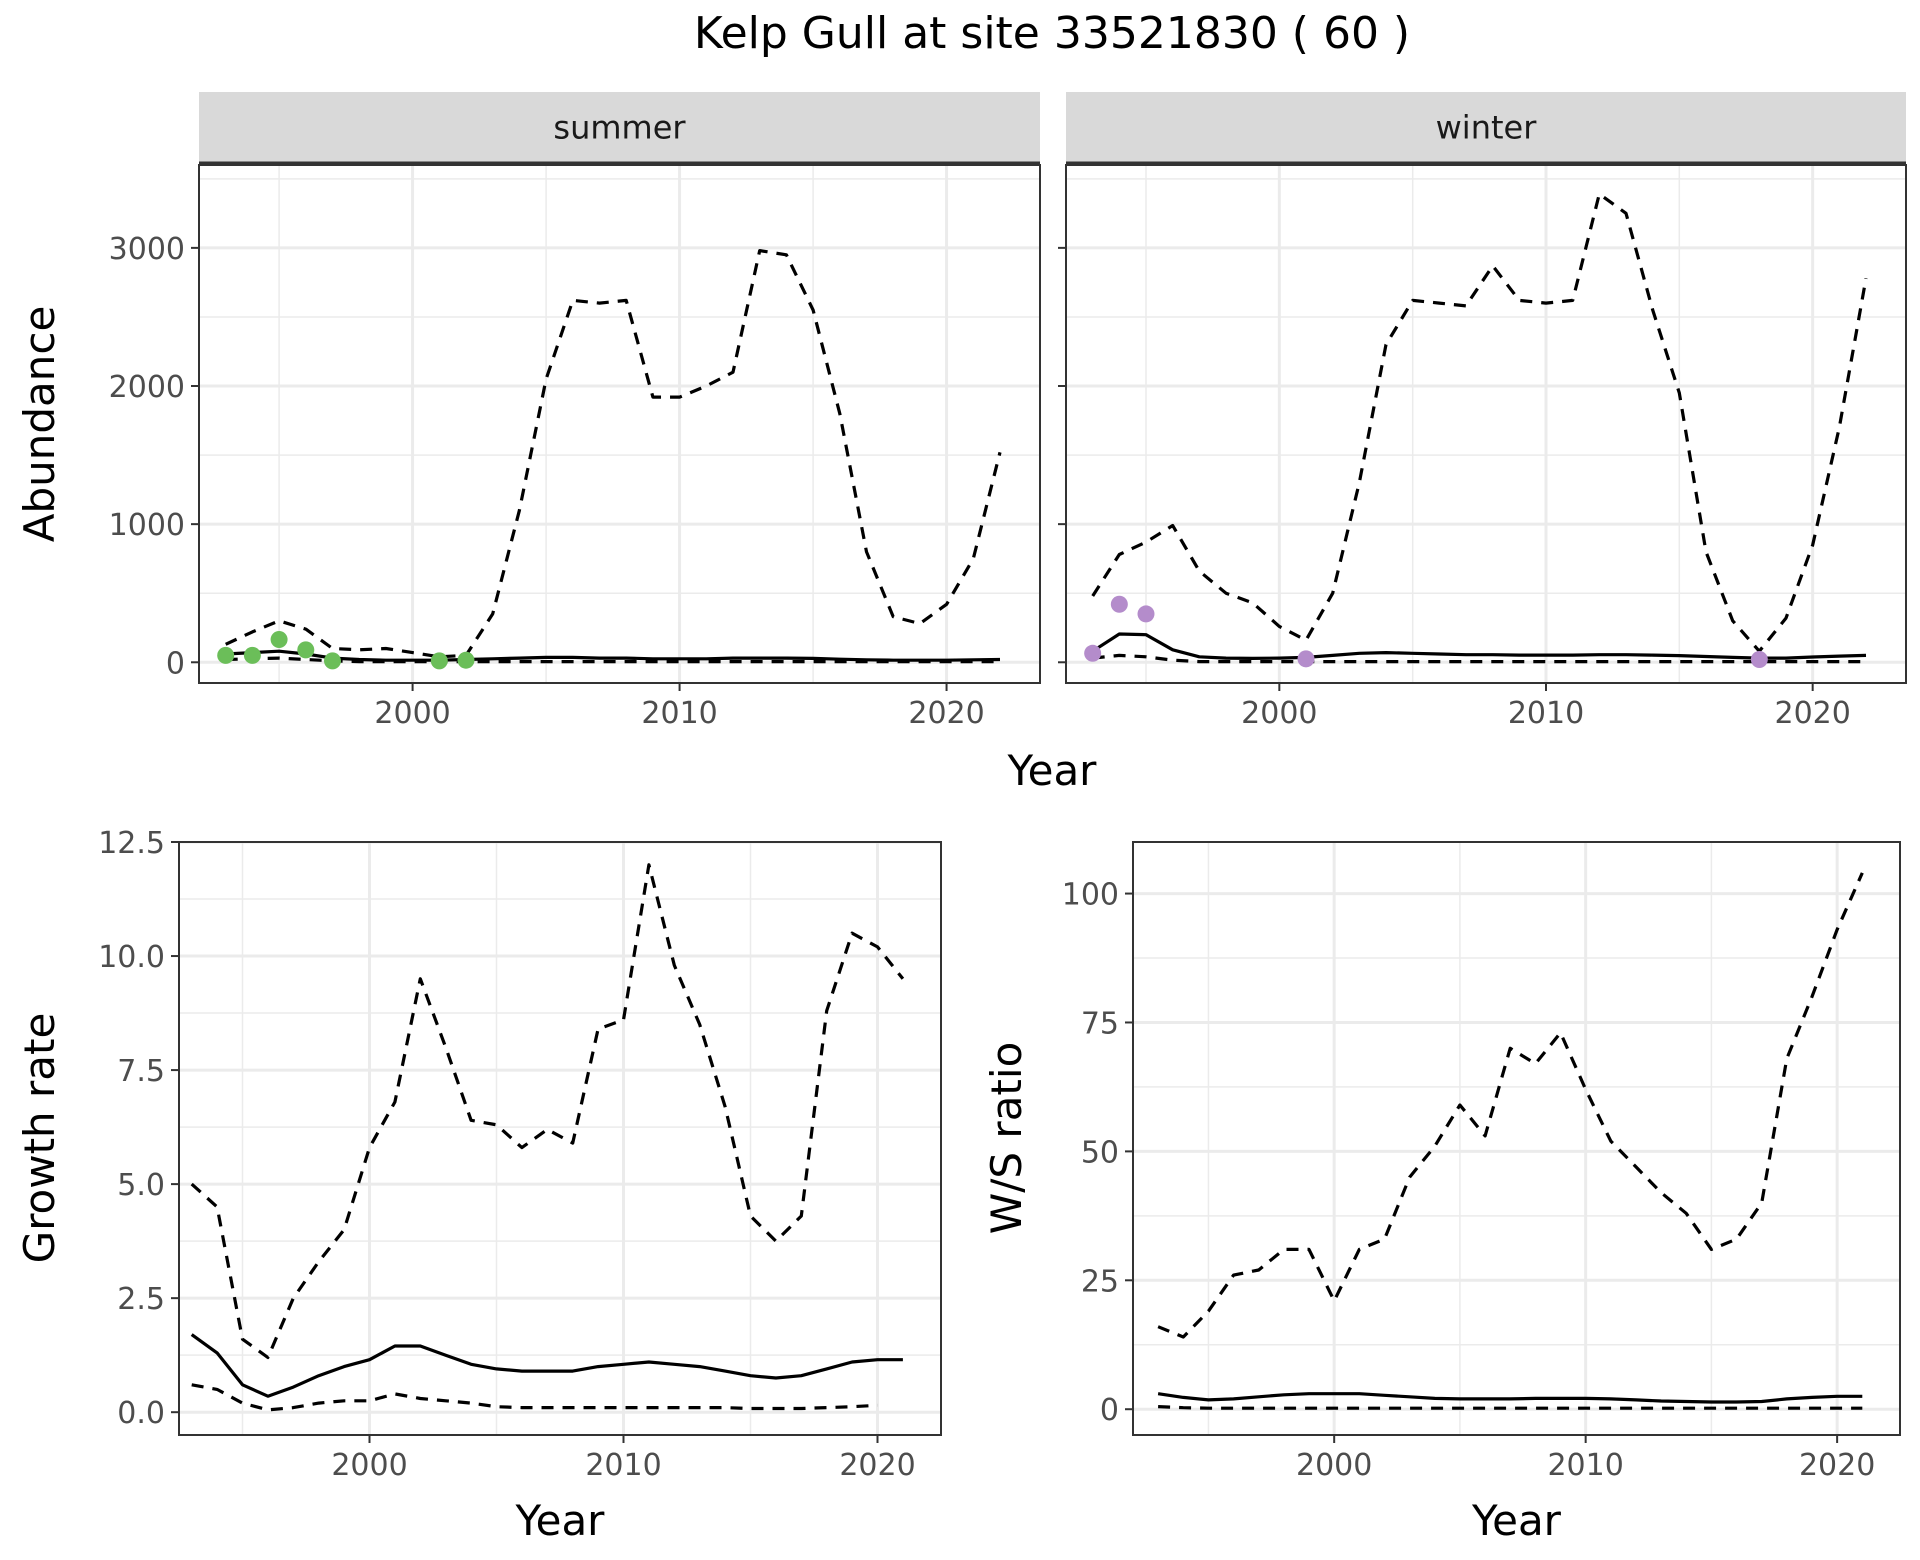 The width and height of the screenshot is (1920, 1560). Describe the element at coordinates (39, 1138) in the screenshot. I see `y-axis-label: Growth rate` at that location.